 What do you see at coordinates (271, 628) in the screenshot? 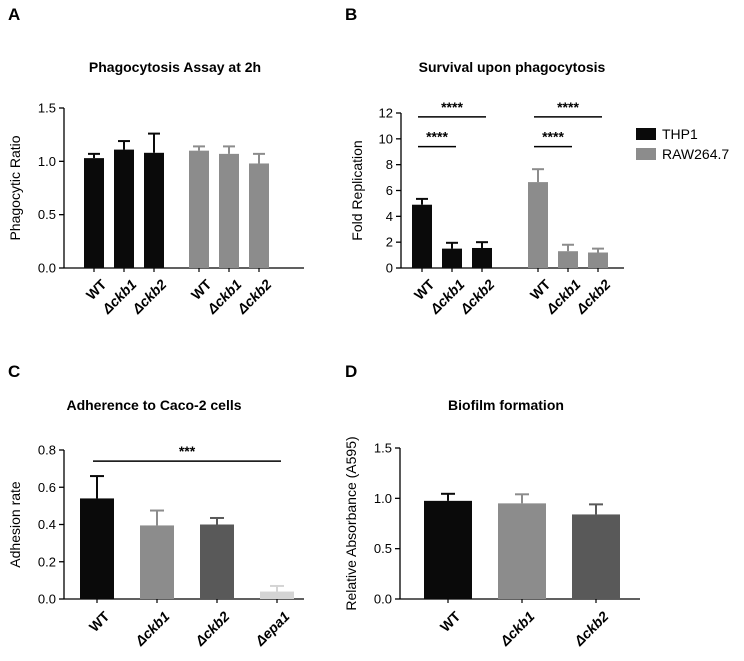
I see `x-category-label: Δepa1` at bounding box center [271, 628].